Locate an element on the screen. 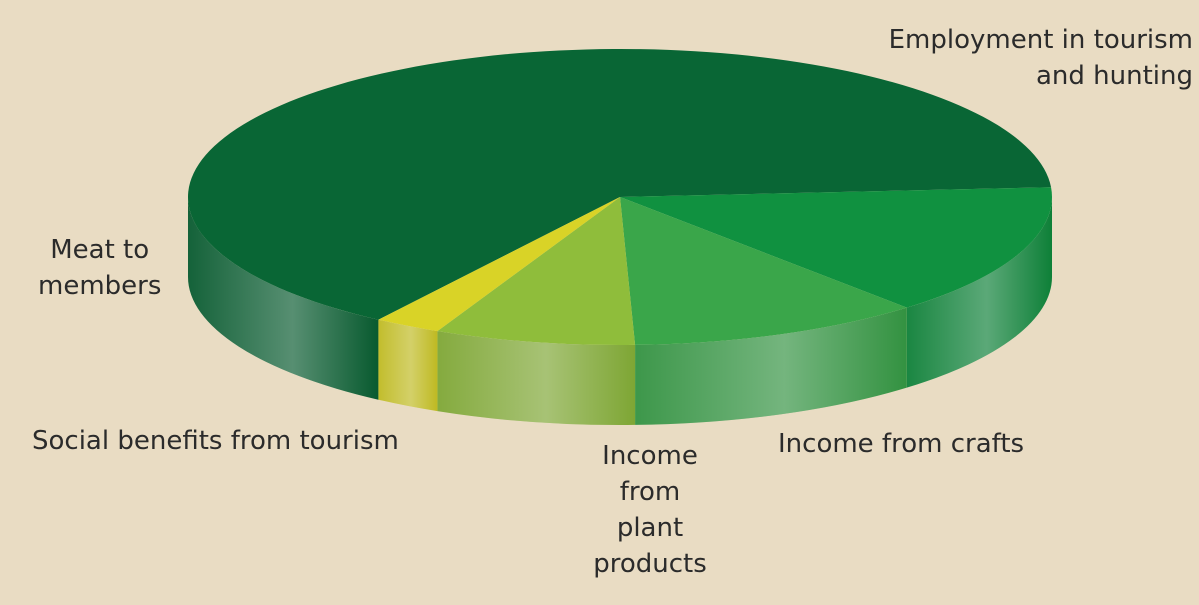  label-employment-tourism-hunting: Employment in tourism and hunting is located at coordinates (1041, 58).